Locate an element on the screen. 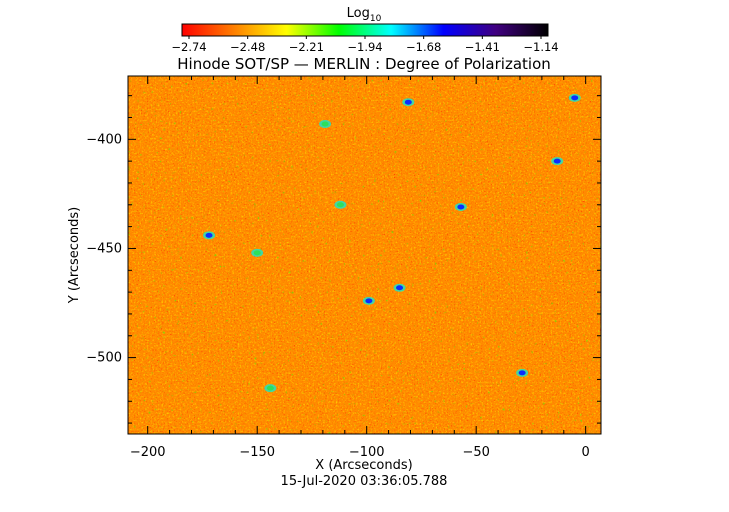 Image resolution: width=729 pixels, height=512 pixels. colorbar-tick-label: −1.68 is located at coordinates (423, 47).